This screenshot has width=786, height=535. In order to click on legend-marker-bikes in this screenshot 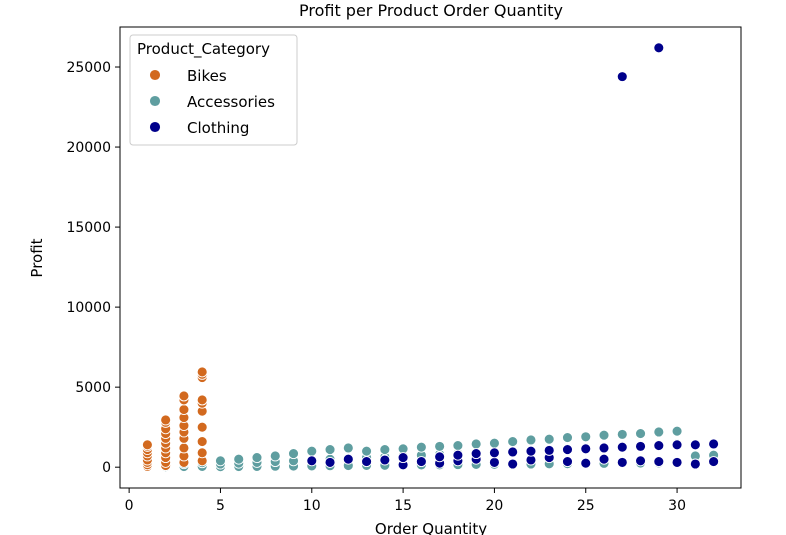, I will do `click(155, 75)`.